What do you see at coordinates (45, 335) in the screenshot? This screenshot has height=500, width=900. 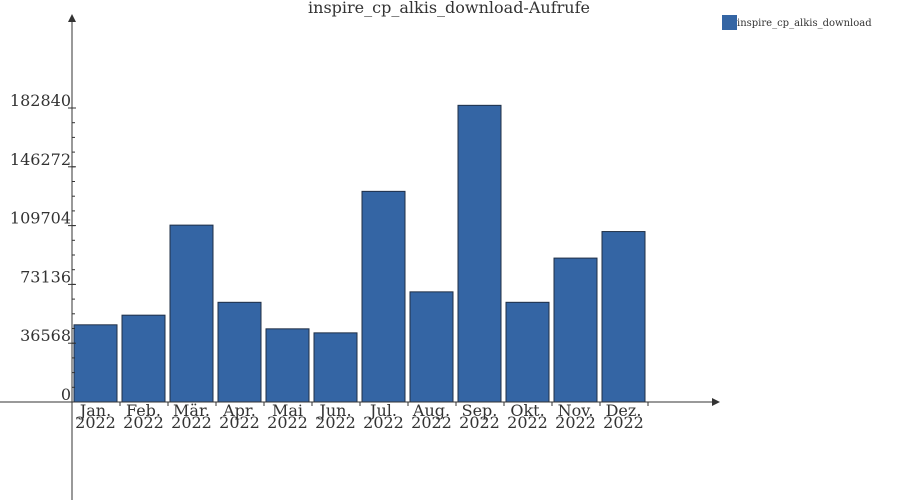 I see `y-tick-label: 36568` at bounding box center [45, 335].